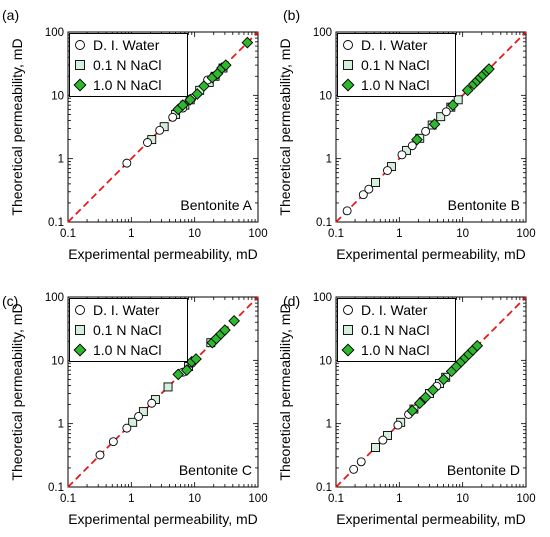  I want to click on panel-letter: (c), so click(10, 301).